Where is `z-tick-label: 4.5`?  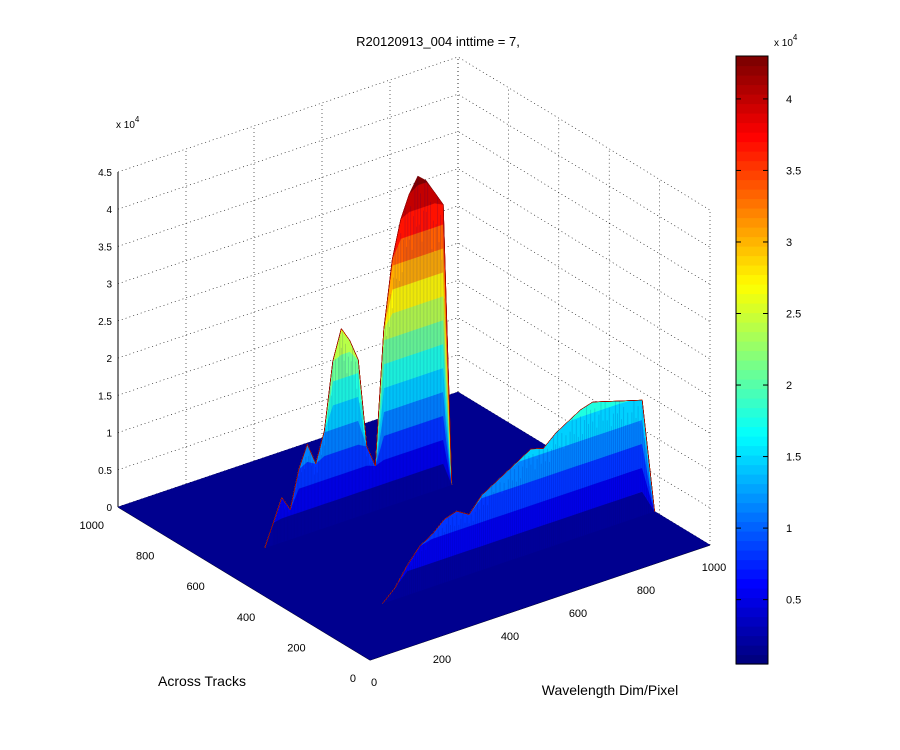 z-tick-label: 4.5 is located at coordinates (105, 173).